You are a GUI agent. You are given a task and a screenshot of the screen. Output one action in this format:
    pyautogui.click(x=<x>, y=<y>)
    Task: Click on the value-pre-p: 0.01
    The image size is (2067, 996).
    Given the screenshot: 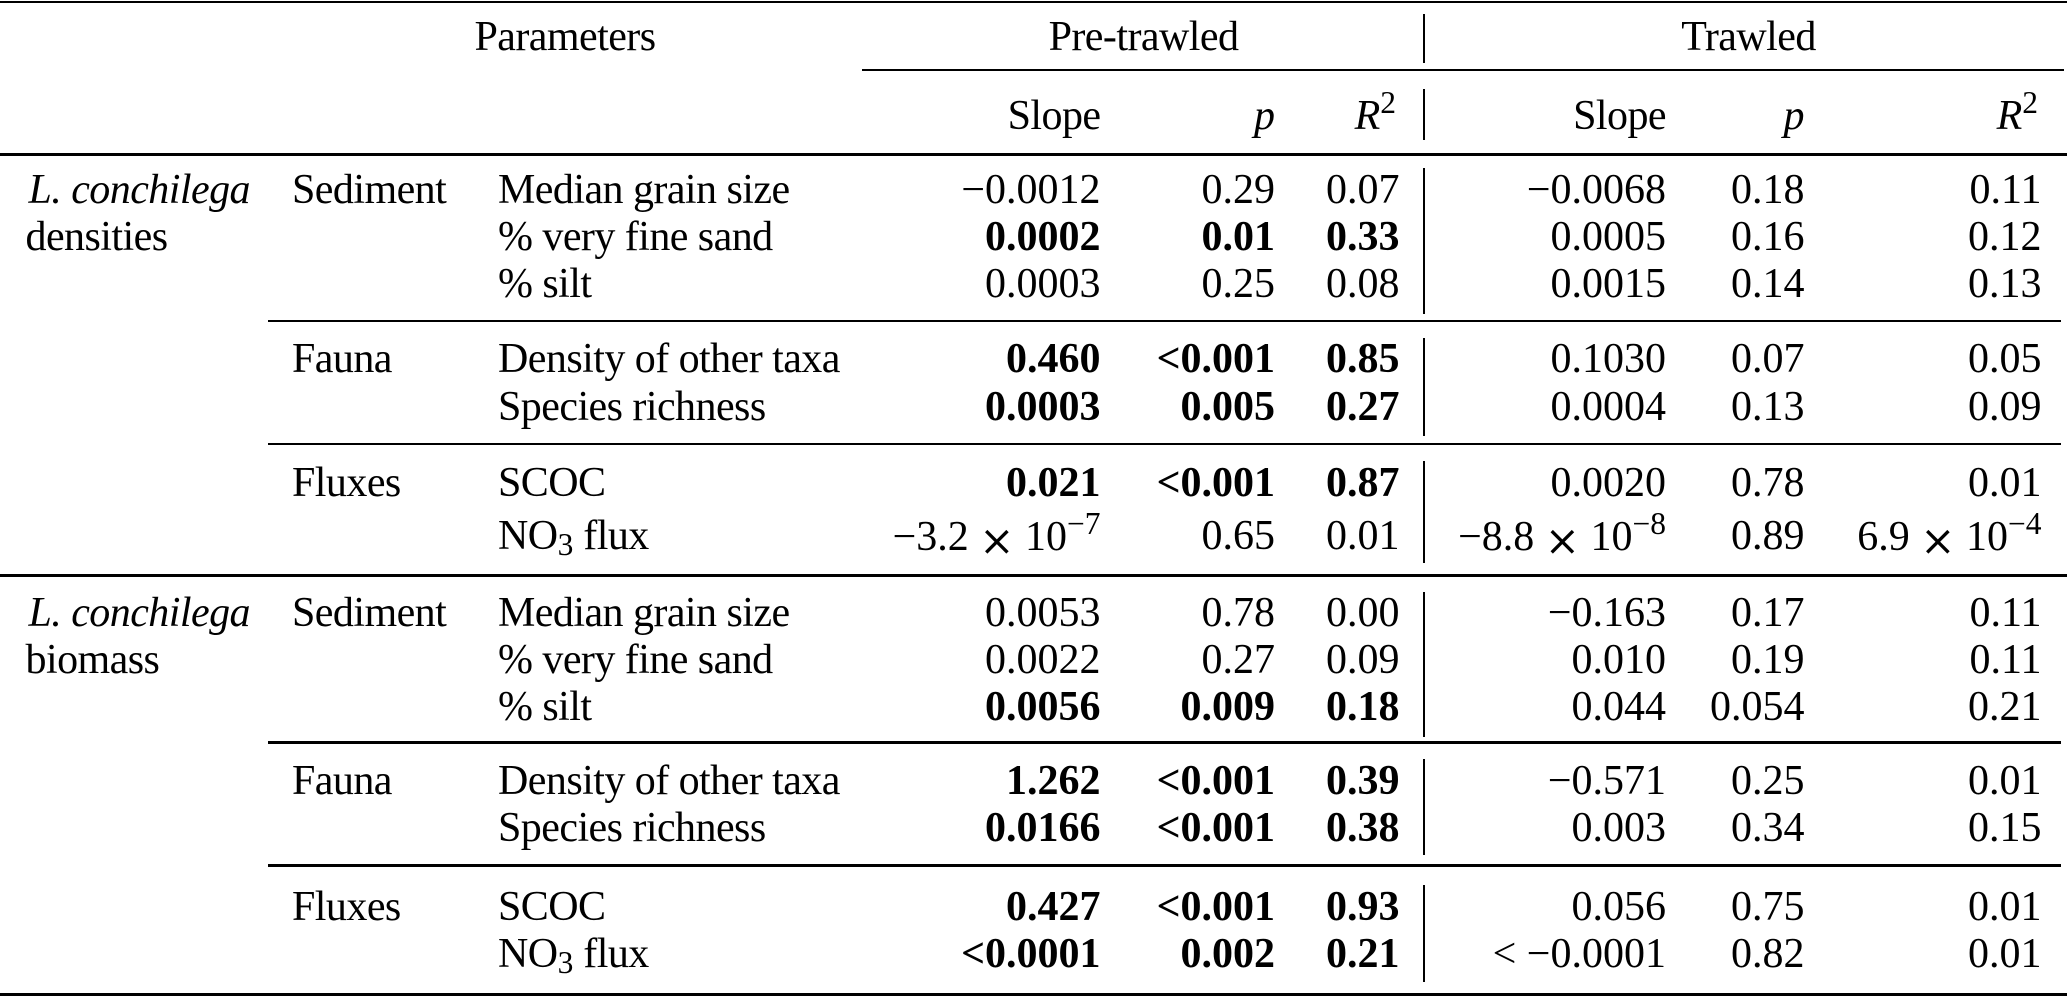 What is the action you would take?
    pyautogui.click(x=1238, y=236)
    